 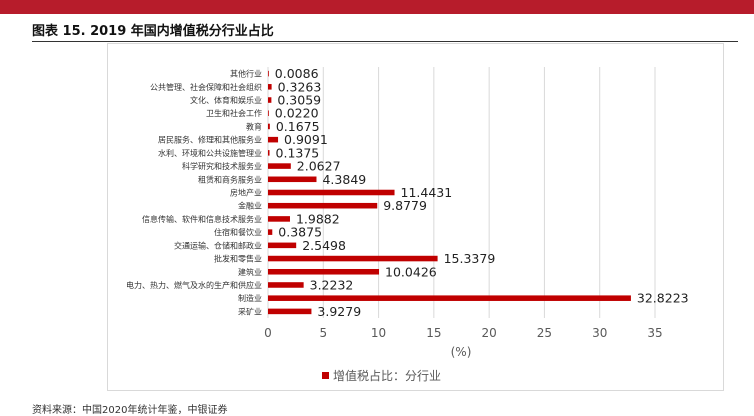 What do you see at coordinates (298, 152) in the screenshot?
I see `data-label: 0.1375` at bounding box center [298, 152].